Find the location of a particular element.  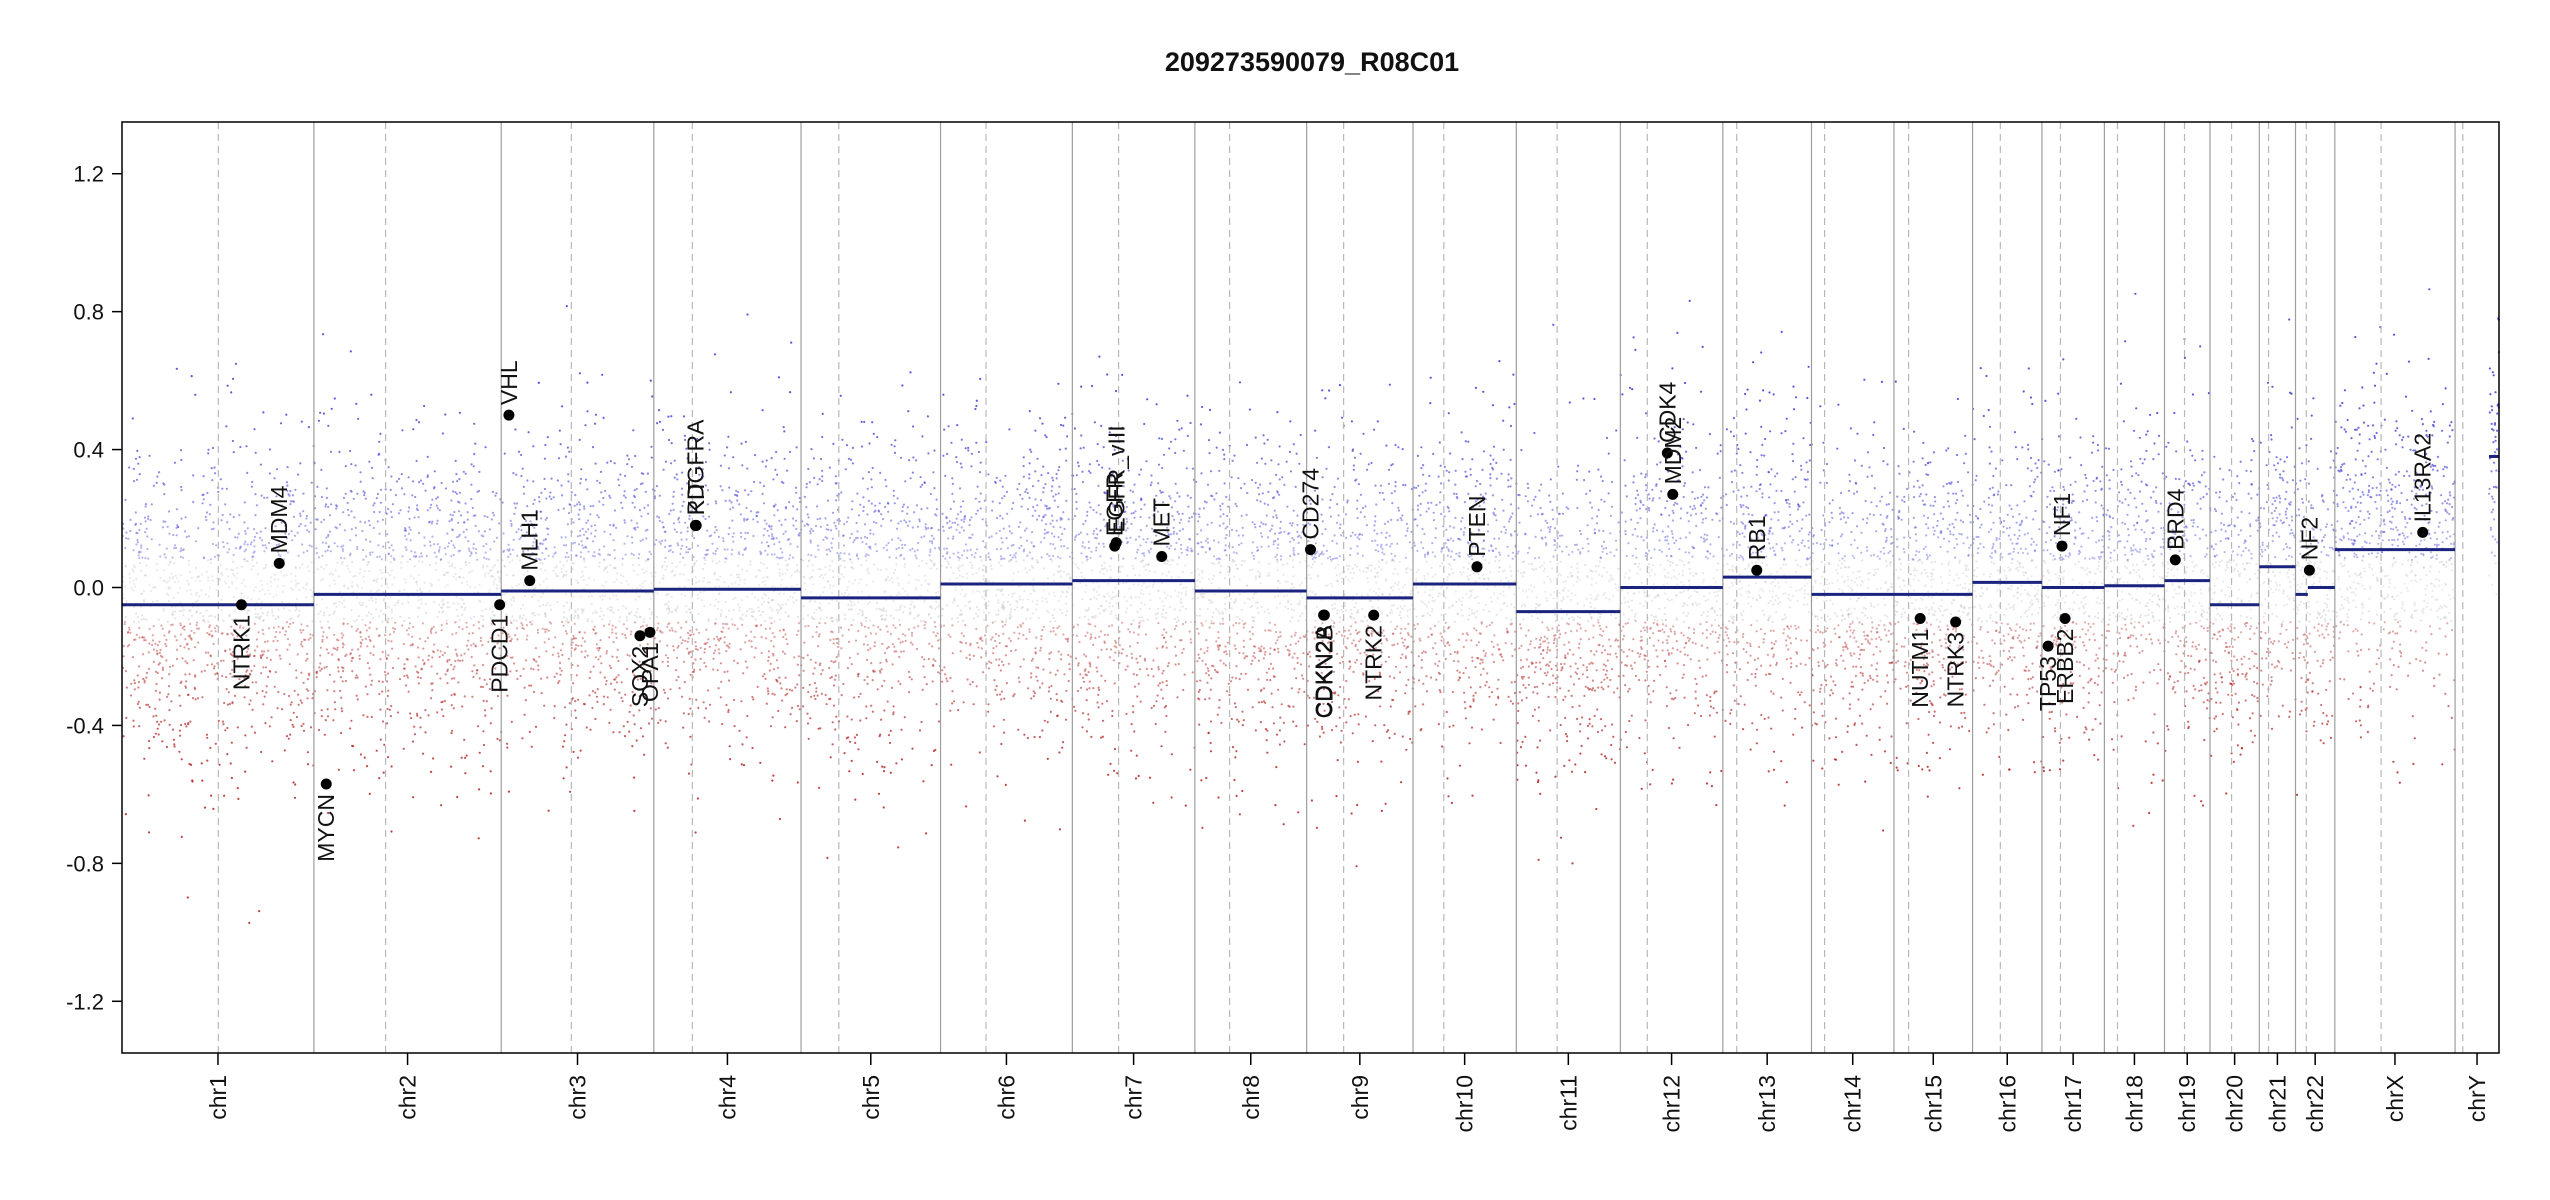

chromosome-label: chr21 is located at coordinates (2277, 1104).